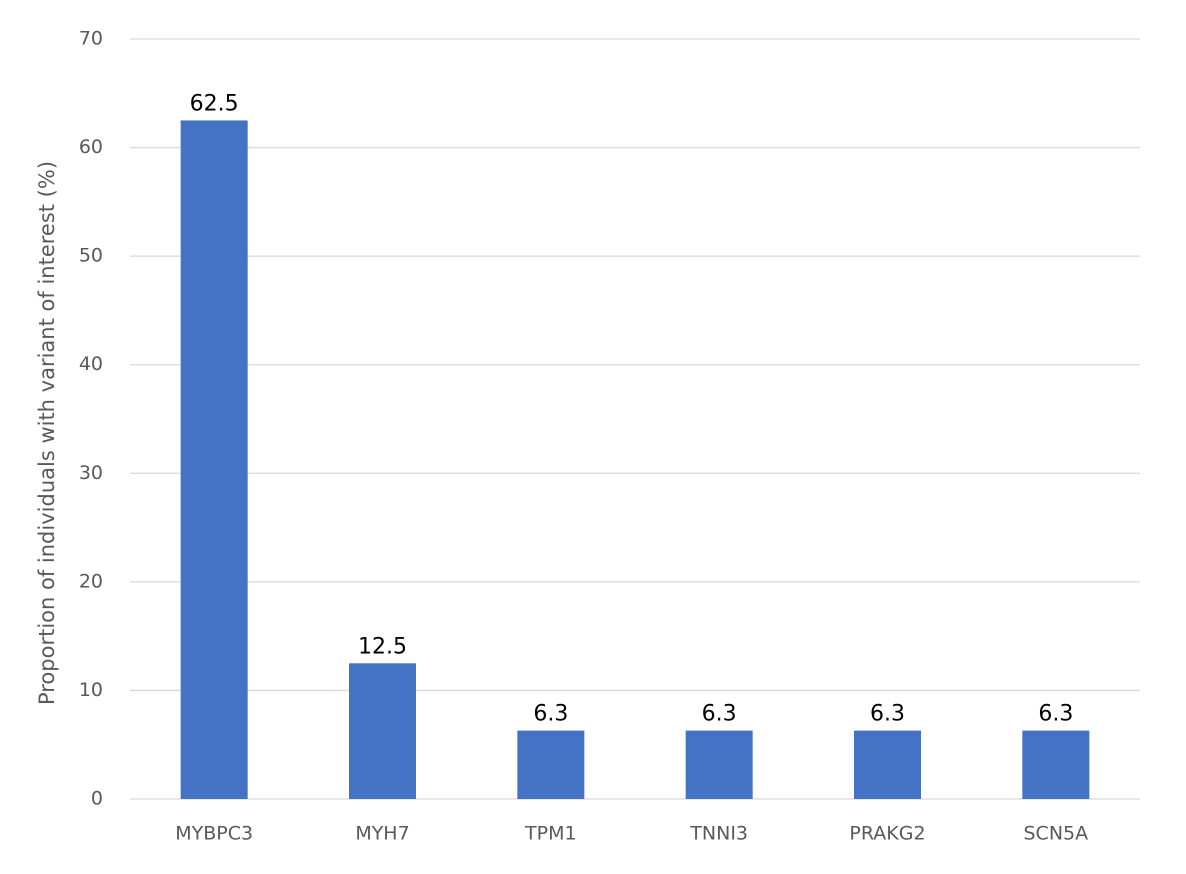 The image size is (1186, 874). Describe the element at coordinates (214, 103) in the screenshot. I see `data-label: 62.5` at that location.